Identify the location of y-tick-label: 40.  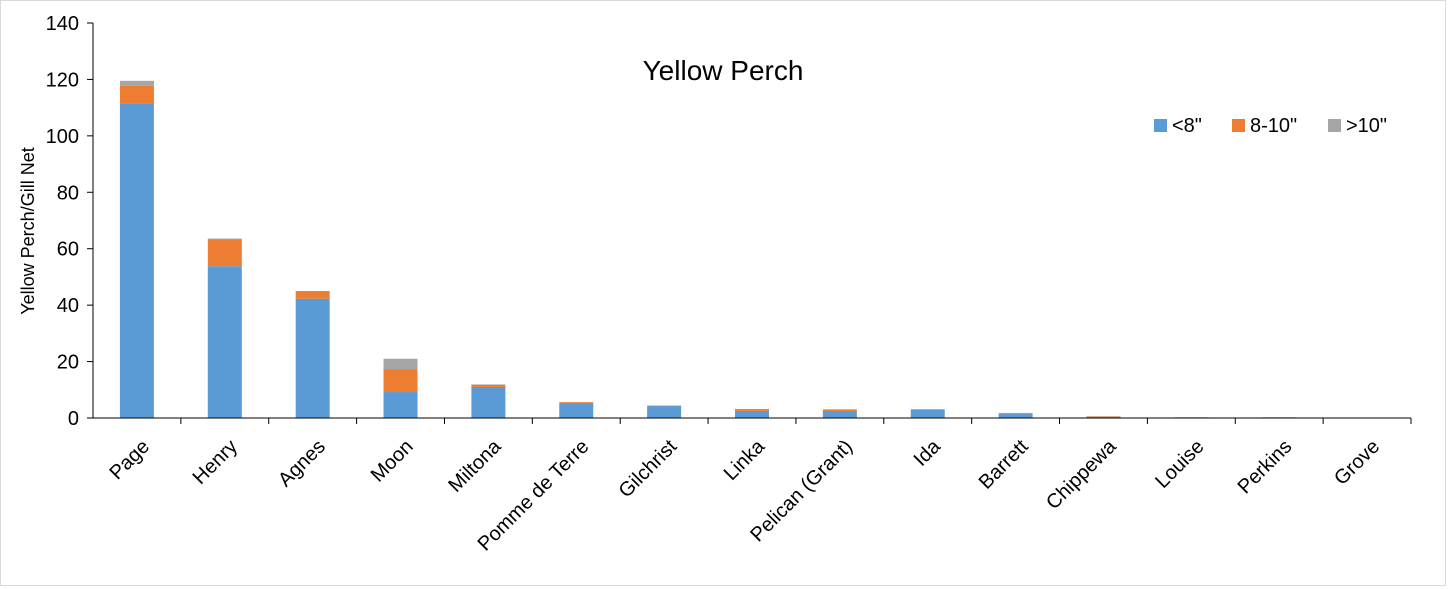
(68, 306).